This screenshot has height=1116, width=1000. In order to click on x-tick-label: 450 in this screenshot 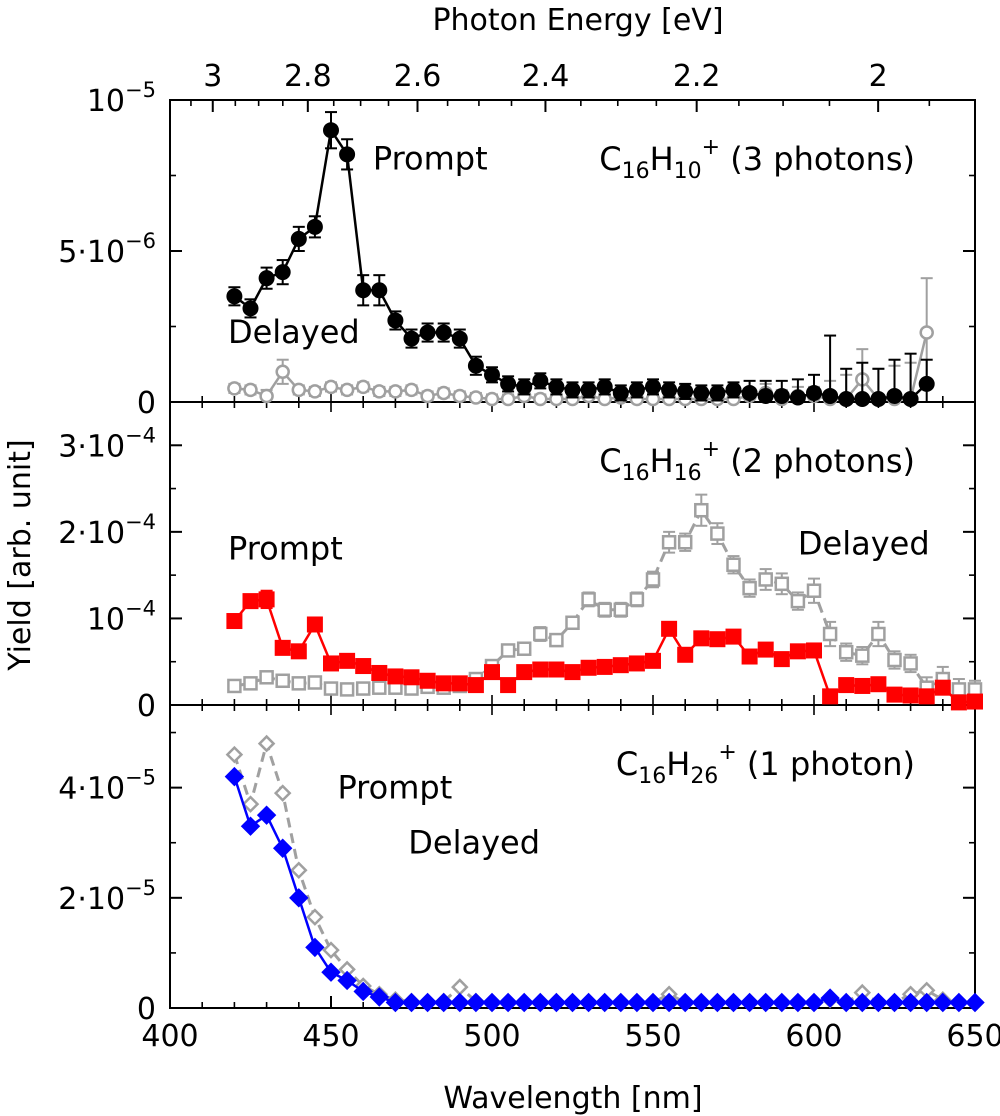, I will do `click(330, 1036)`.